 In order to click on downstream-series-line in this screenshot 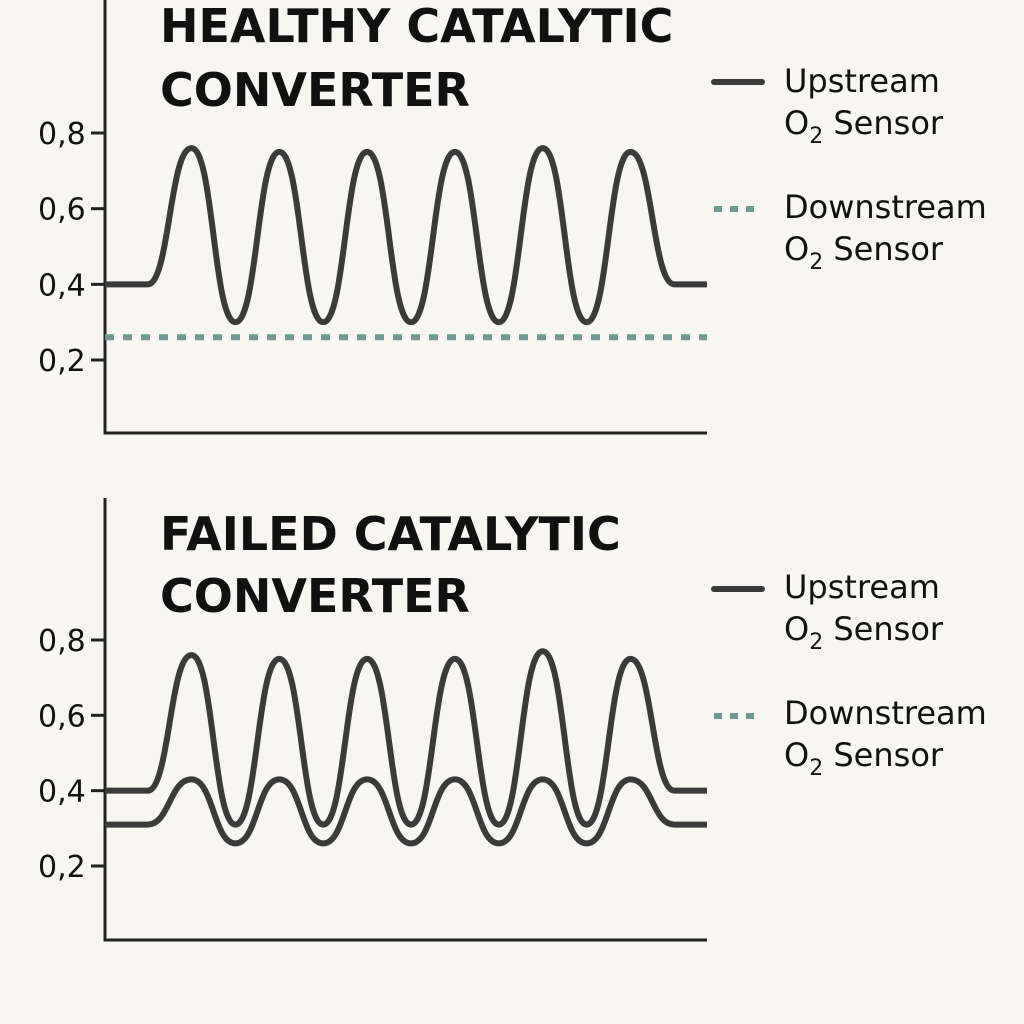, I will do `click(406, 811)`.